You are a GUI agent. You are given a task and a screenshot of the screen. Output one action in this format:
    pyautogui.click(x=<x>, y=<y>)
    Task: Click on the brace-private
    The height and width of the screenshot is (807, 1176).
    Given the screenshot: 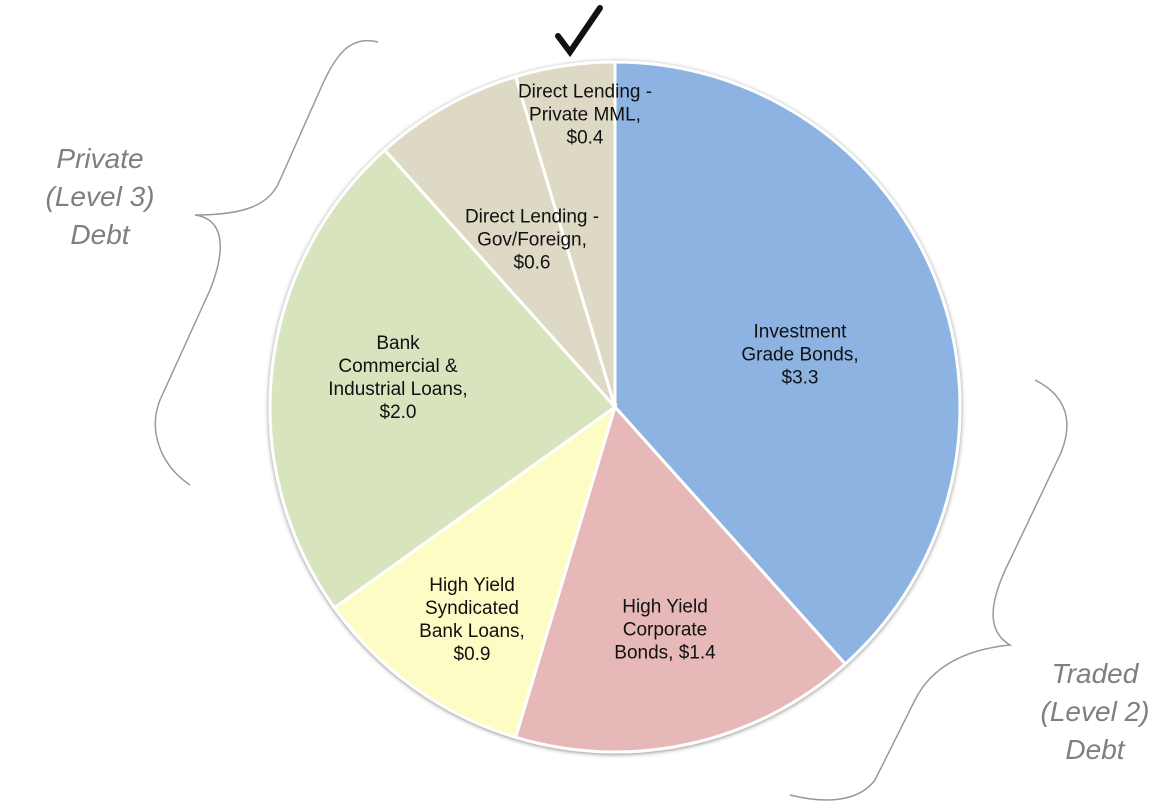 What is the action you would take?
    pyautogui.click(x=266, y=262)
    